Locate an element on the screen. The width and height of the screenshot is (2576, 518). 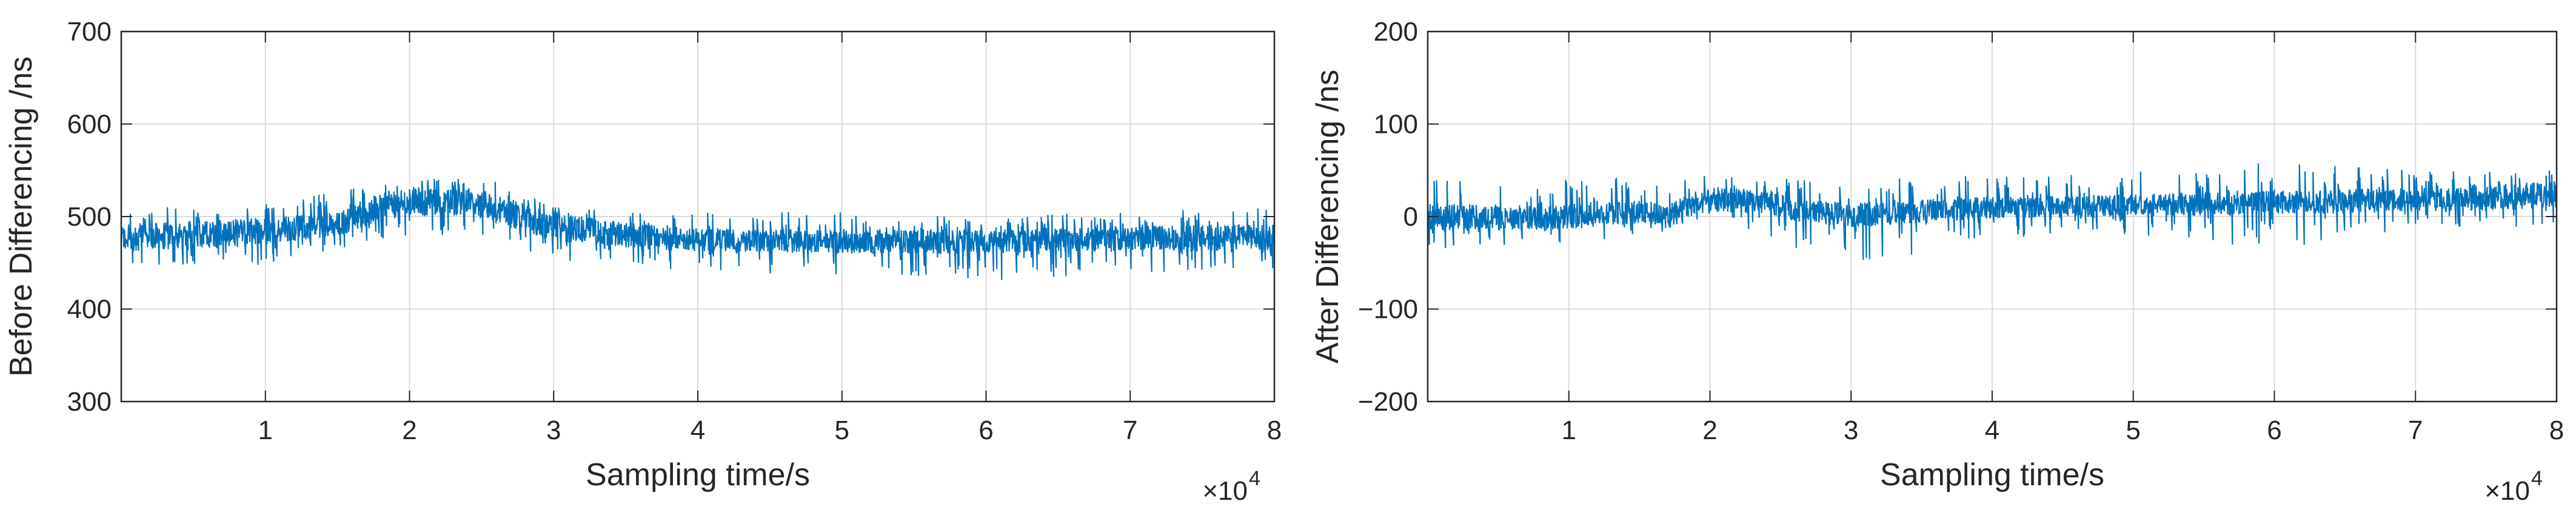
y-tick-label: 400 is located at coordinates (89, 310).